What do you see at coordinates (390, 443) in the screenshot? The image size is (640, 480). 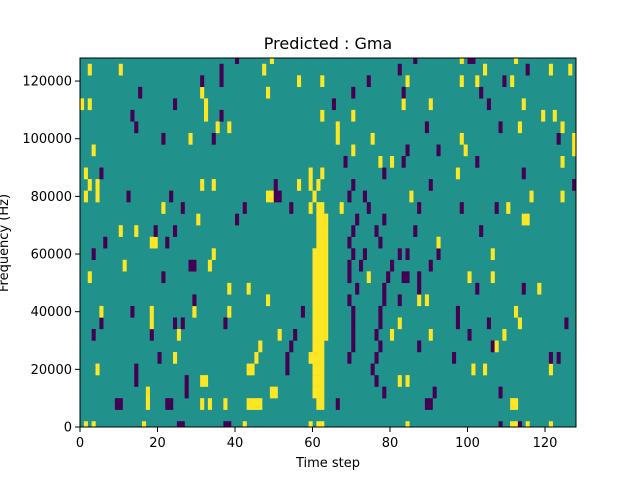 I see `x-tick-label: 80` at bounding box center [390, 443].